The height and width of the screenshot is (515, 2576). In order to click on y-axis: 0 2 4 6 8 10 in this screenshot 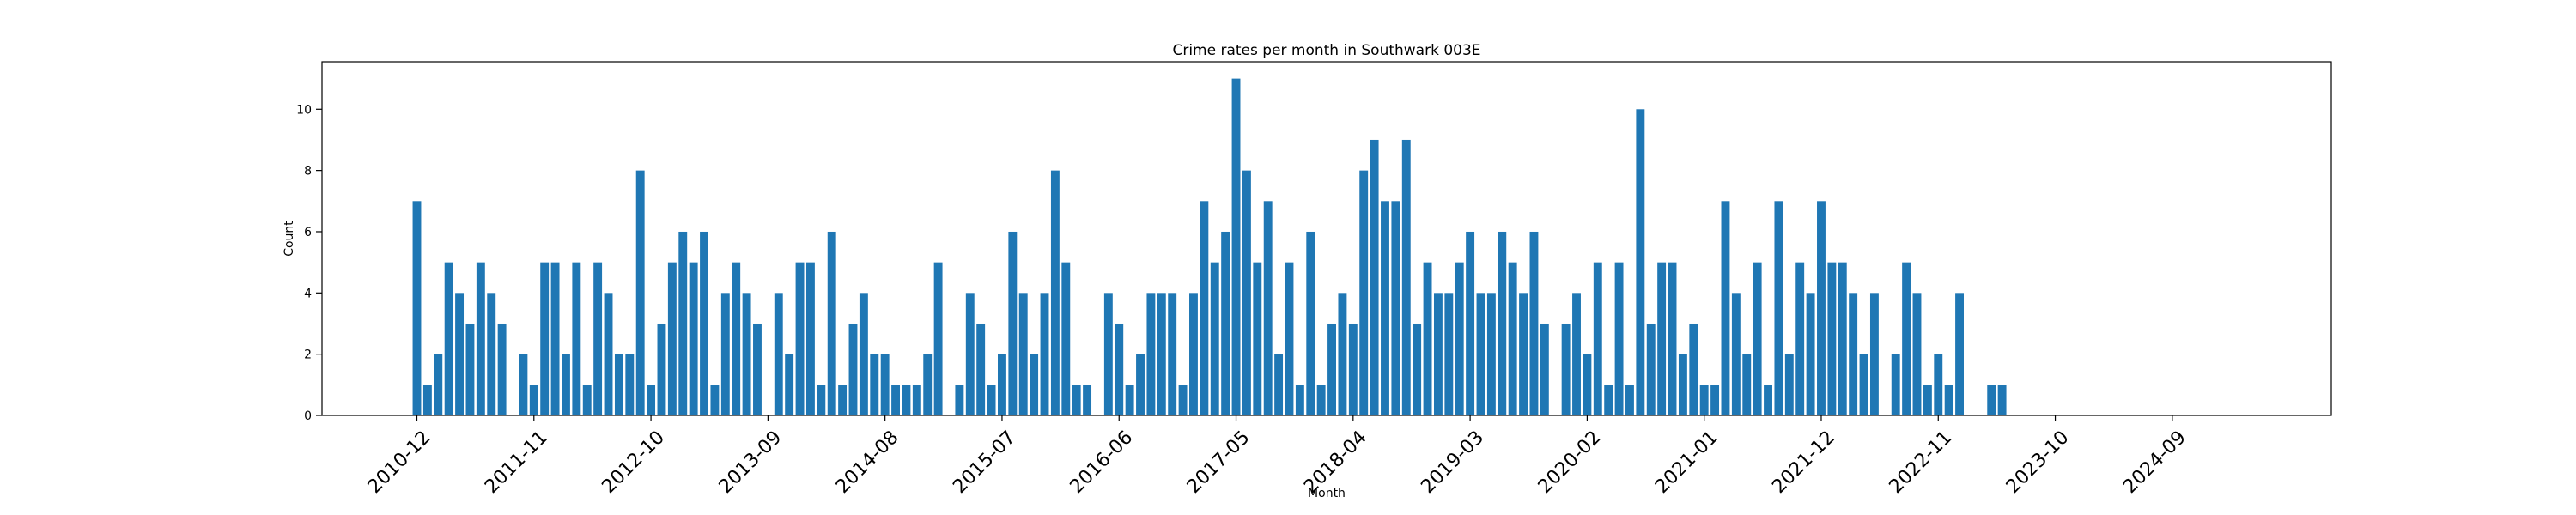, I will do `click(309, 263)`.